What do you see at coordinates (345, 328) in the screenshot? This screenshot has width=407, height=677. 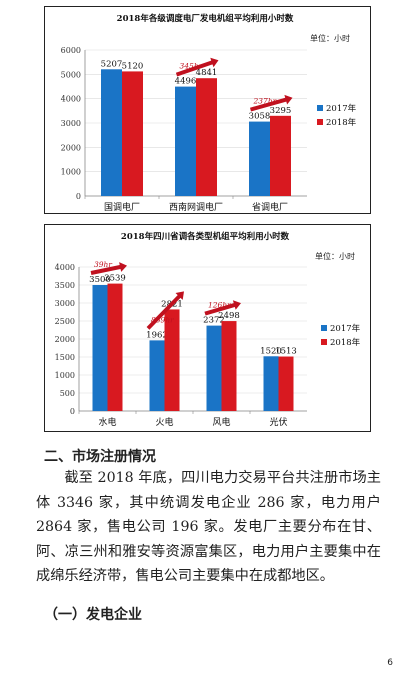 I see `c2-legend-label: 2017年` at bounding box center [345, 328].